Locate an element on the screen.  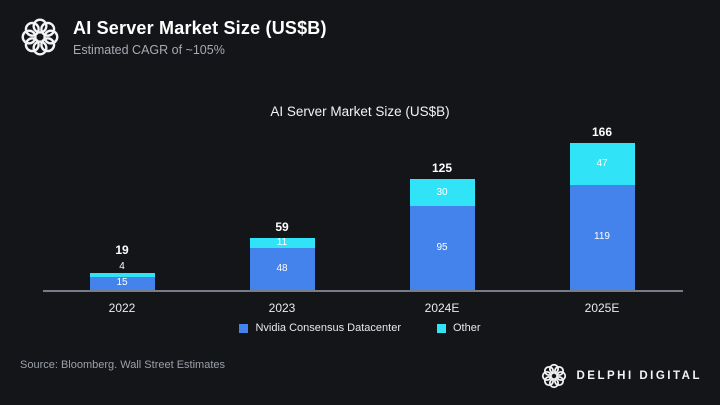
bar-column-2023: 59 11 48 is located at coordinates (282, 254).